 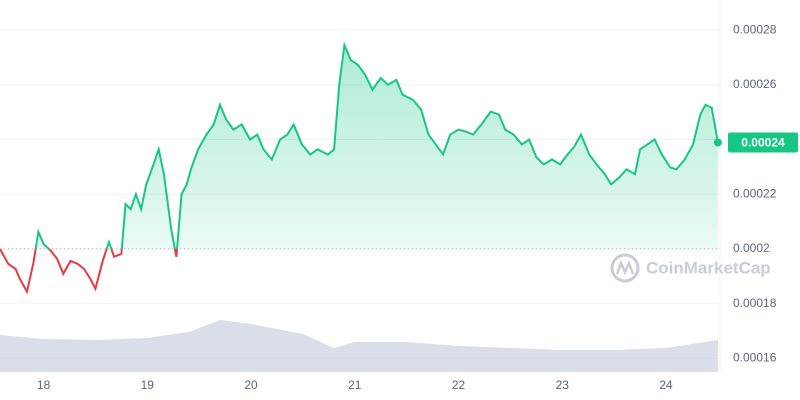 What do you see at coordinates (708, 267) in the screenshot?
I see `watermark-text: CoinMarketCap` at bounding box center [708, 267].